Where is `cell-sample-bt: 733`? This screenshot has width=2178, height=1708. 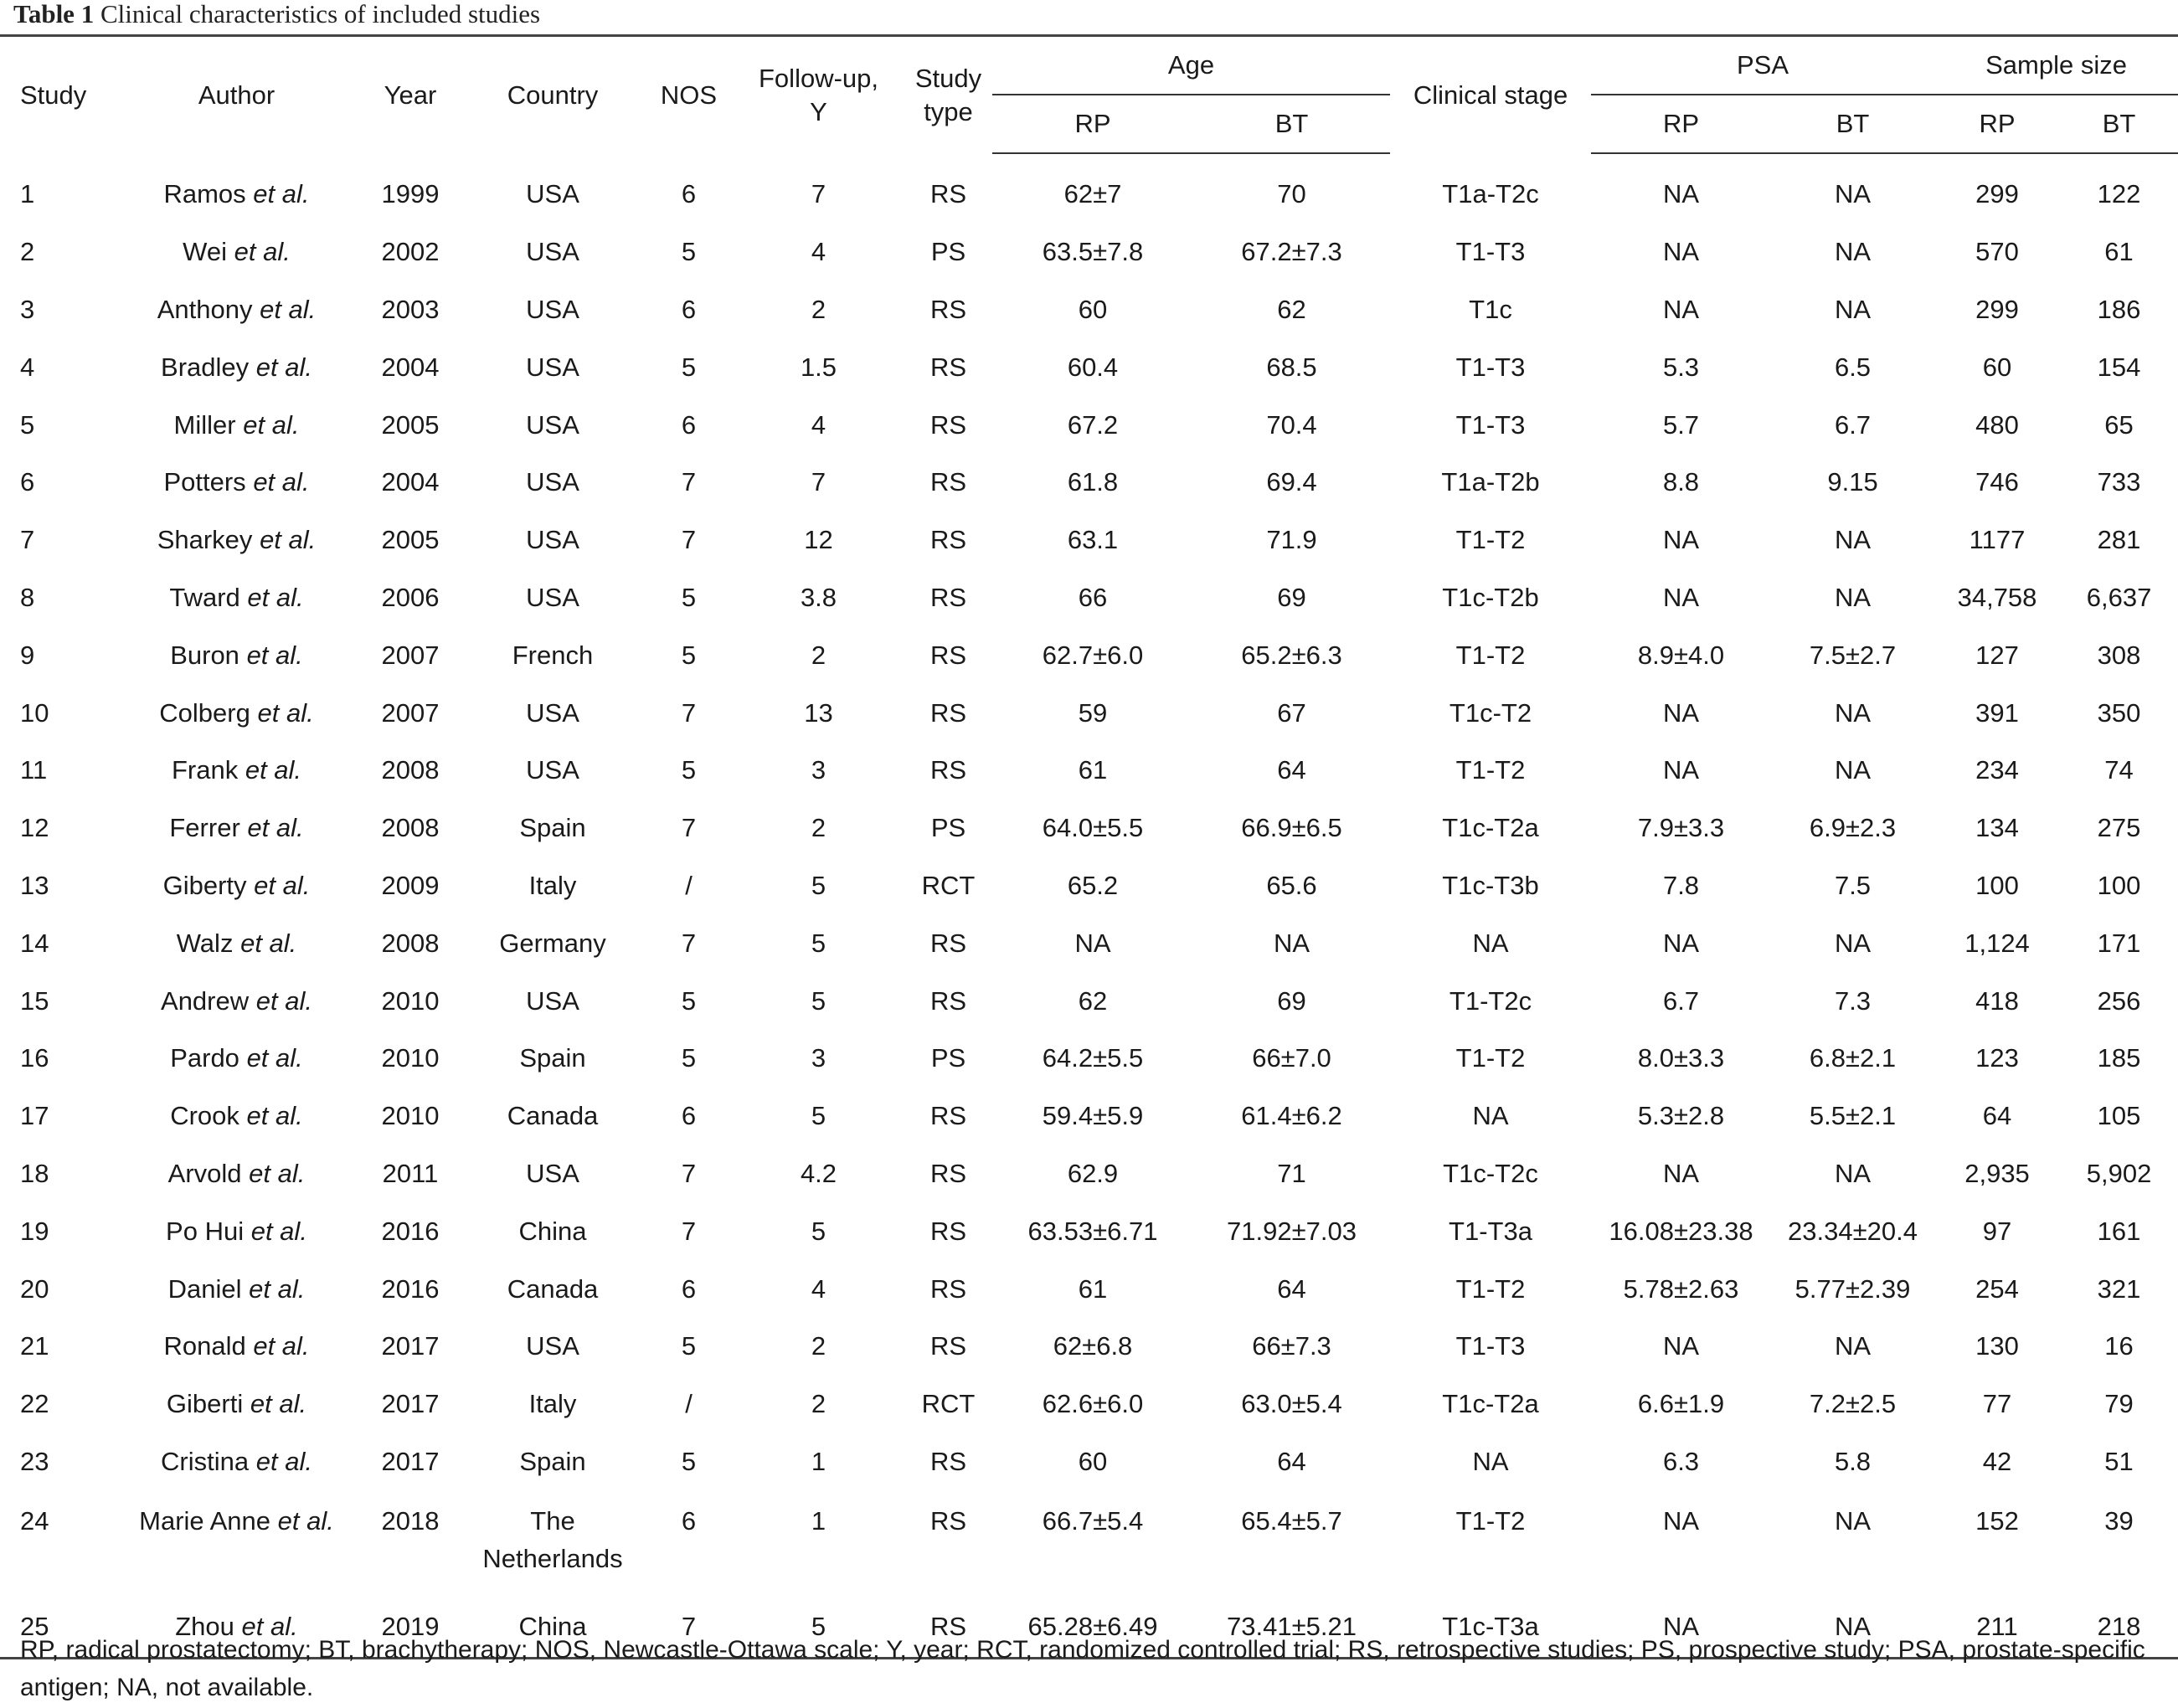 cell-sample-bt: 733 is located at coordinates (2119, 482).